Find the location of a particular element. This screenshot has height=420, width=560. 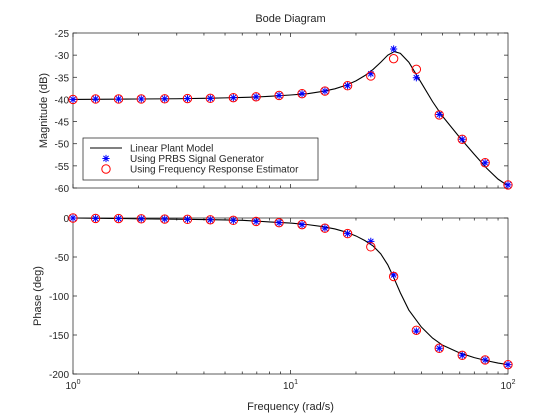

magnitude-ytick-label: -25 is located at coordinates (62, 34).